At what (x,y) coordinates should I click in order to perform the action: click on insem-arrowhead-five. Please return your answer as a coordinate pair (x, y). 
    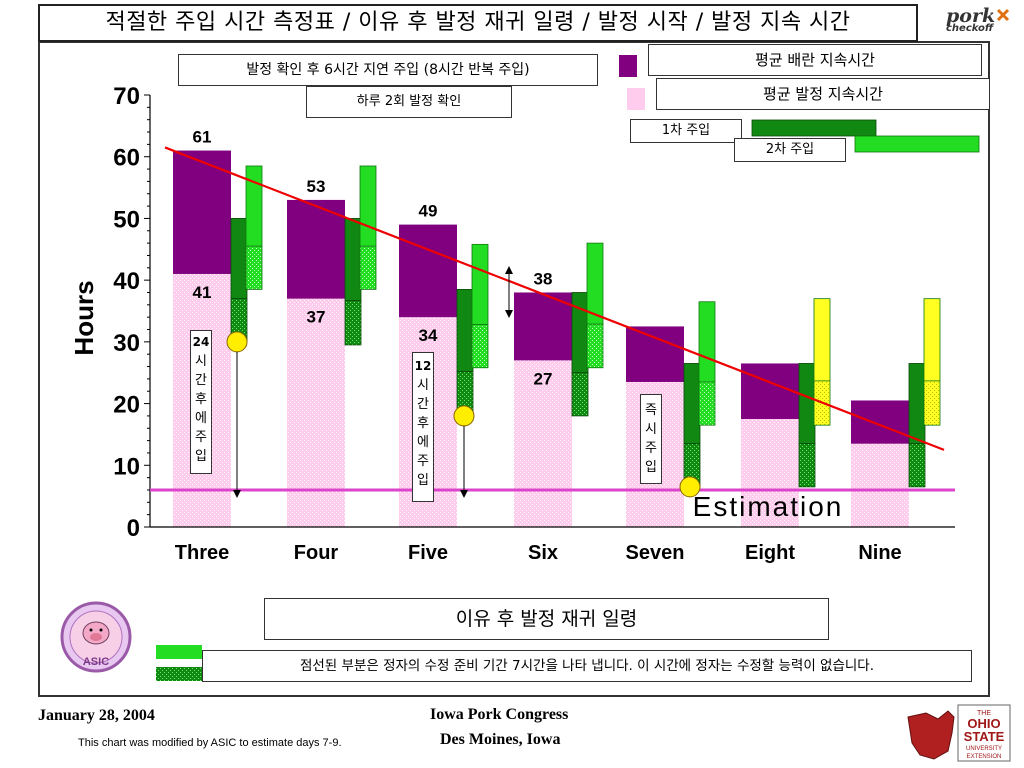
    Looking at the image, I should click on (464, 493).